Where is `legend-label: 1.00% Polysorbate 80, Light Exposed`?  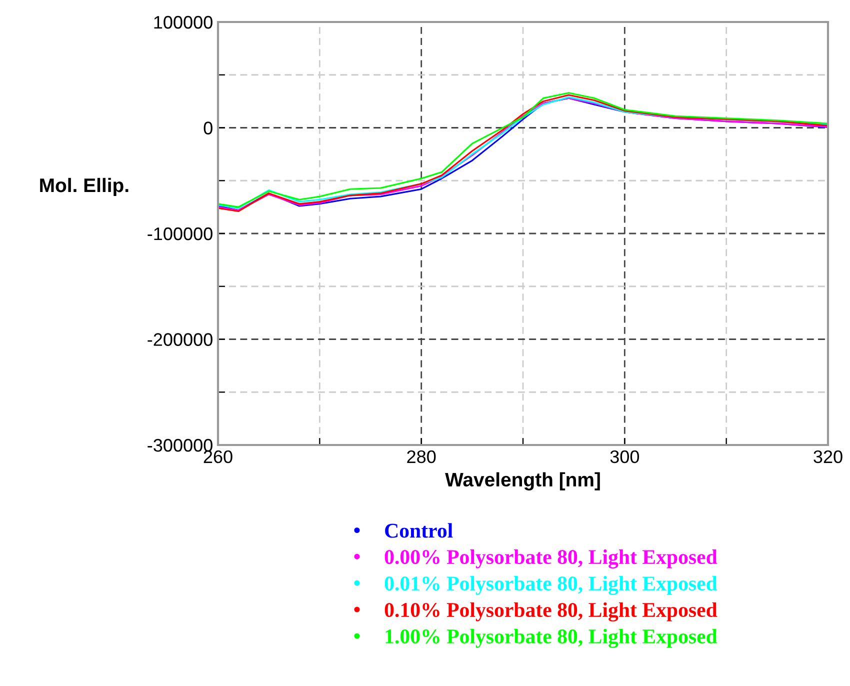 legend-label: 1.00% Polysorbate 80, Light Exposed is located at coordinates (552, 638).